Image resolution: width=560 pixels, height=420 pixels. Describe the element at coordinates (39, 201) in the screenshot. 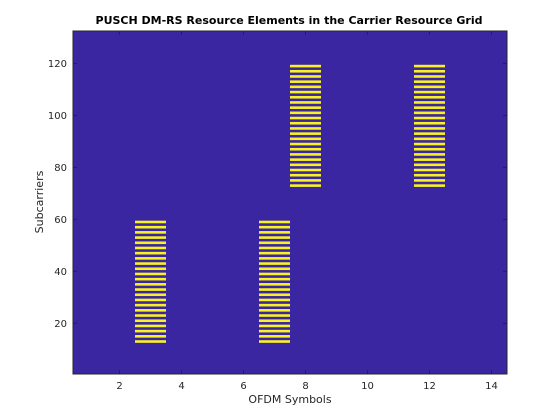

I see `y-axis-label: Subcarriers` at that location.